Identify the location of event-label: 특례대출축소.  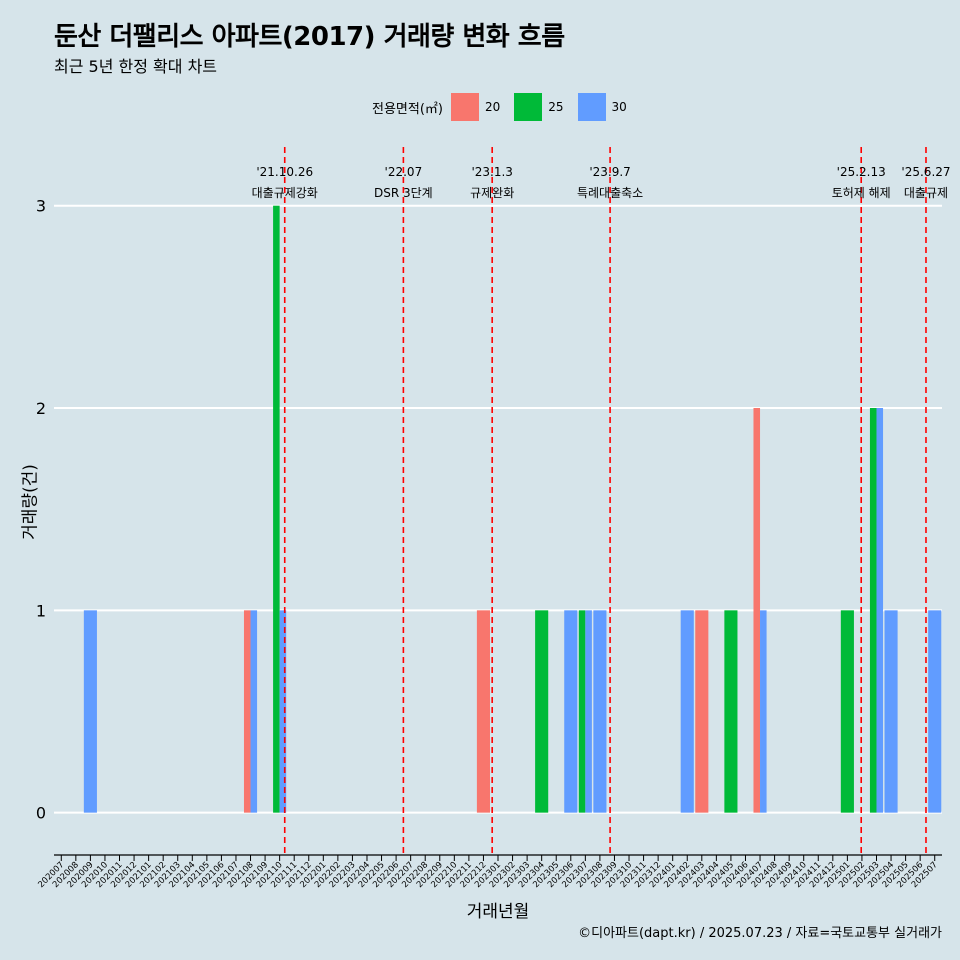
(610, 193).